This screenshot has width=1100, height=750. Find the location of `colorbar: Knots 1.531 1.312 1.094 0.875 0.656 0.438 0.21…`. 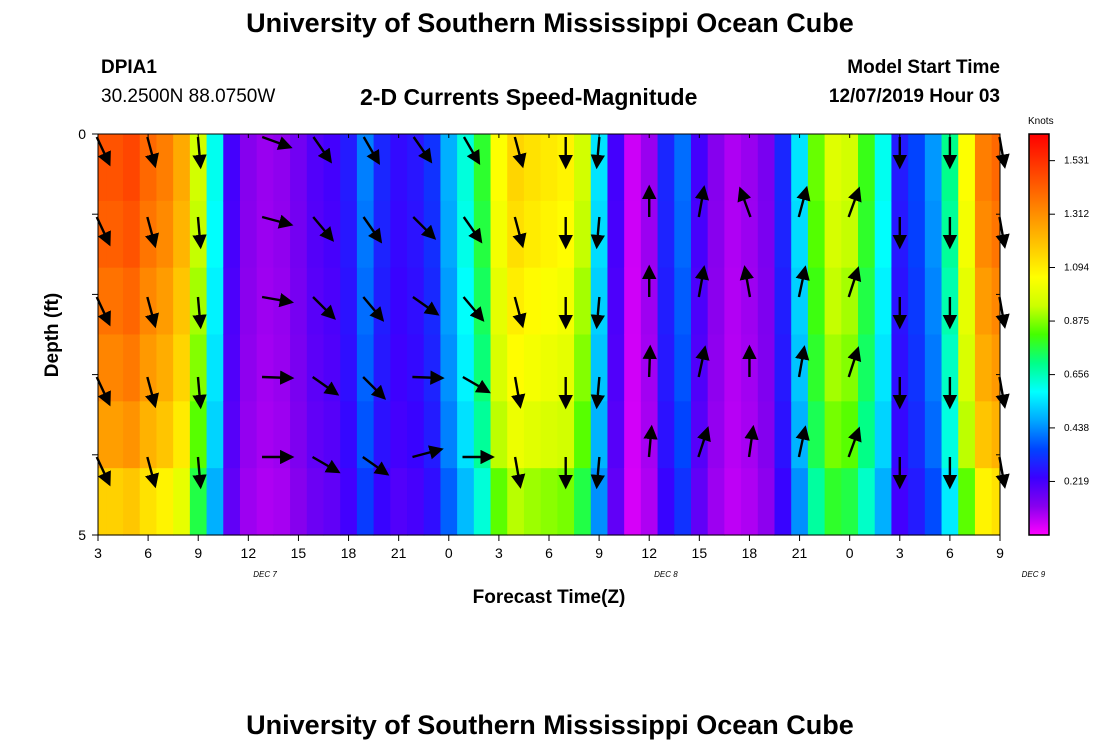

colorbar: Knots 1.531 1.312 1.094 0.875 0.656 0.438 0.21… is located at coordinates (1058, 326).